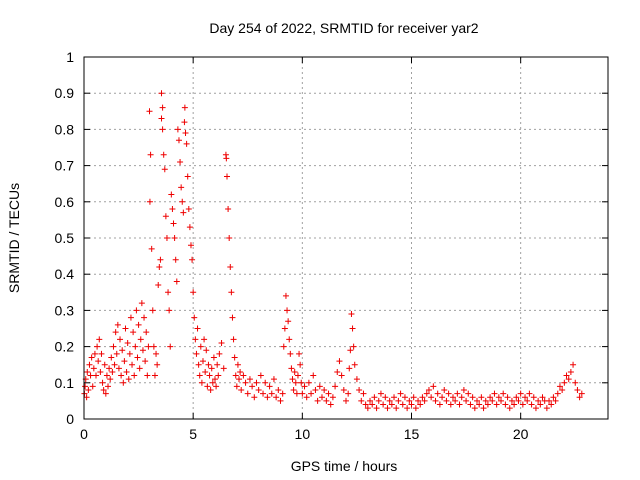 The height and width of the screenshot is (480, 640). Describe the element at coordinates (412, 434) in the screenshot. I see `x-tick-label: 15` at that location.